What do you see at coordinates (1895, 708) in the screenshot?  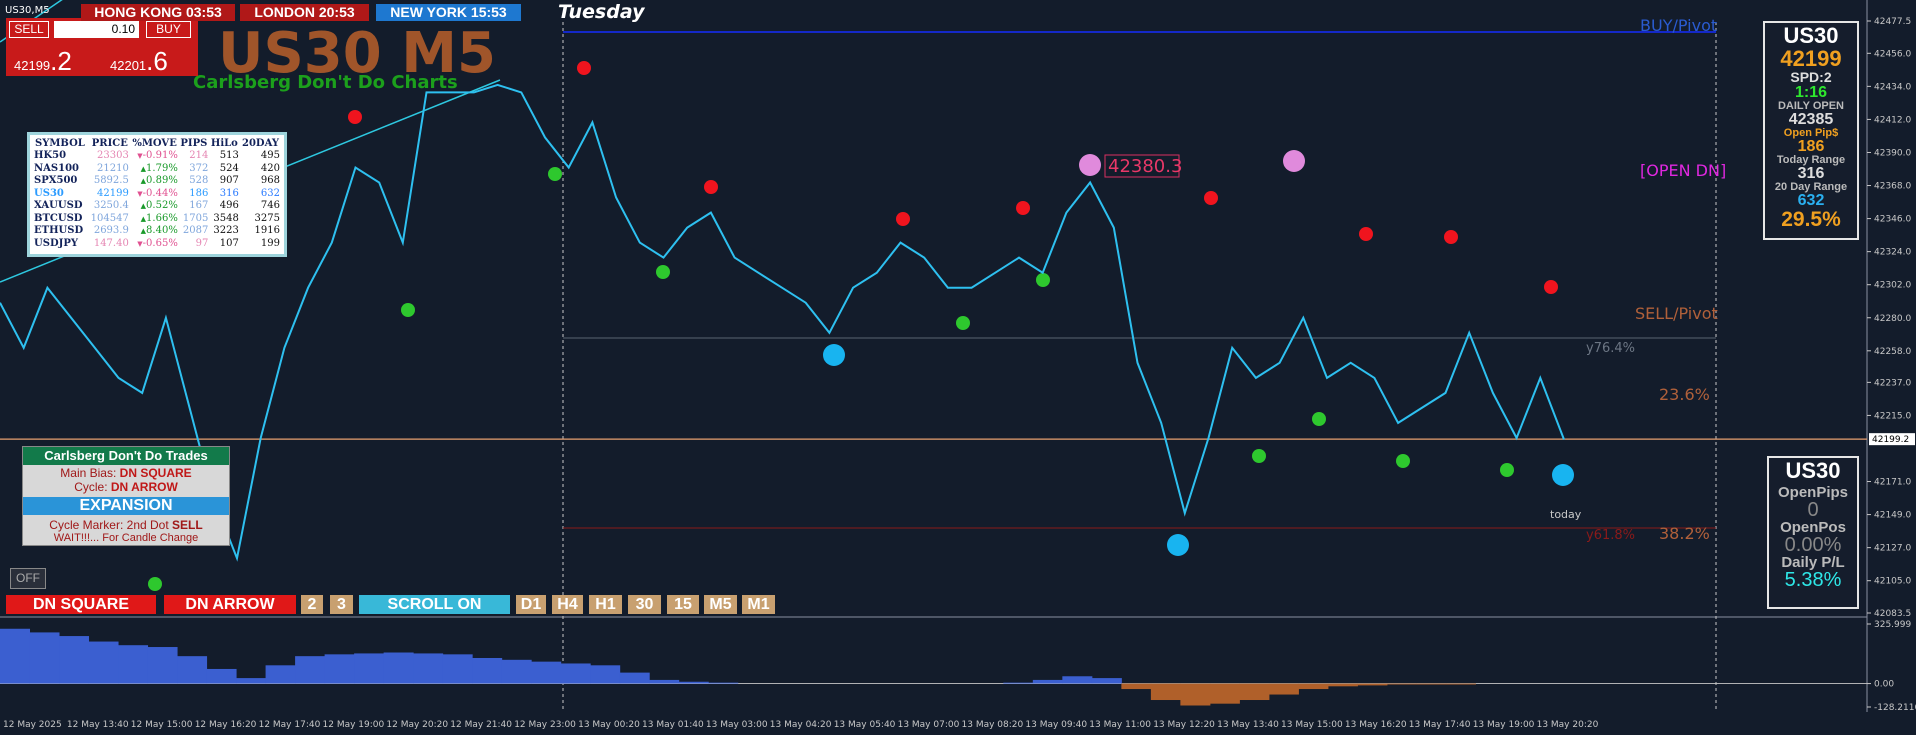 I see `y-tick-label: -128.2116` at bounding box center [1895, 708].